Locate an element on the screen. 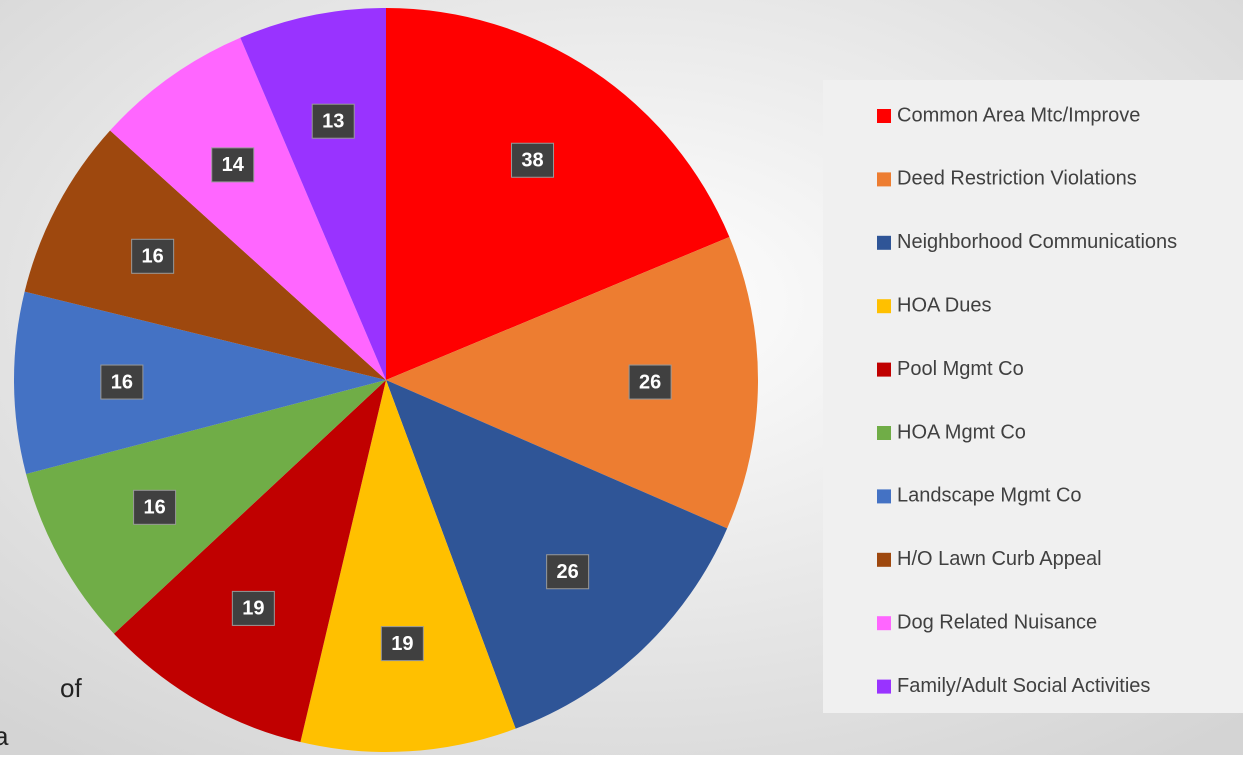  legend-label: H/O Lawn Curb Appeal is located at coordinates (999, 559).